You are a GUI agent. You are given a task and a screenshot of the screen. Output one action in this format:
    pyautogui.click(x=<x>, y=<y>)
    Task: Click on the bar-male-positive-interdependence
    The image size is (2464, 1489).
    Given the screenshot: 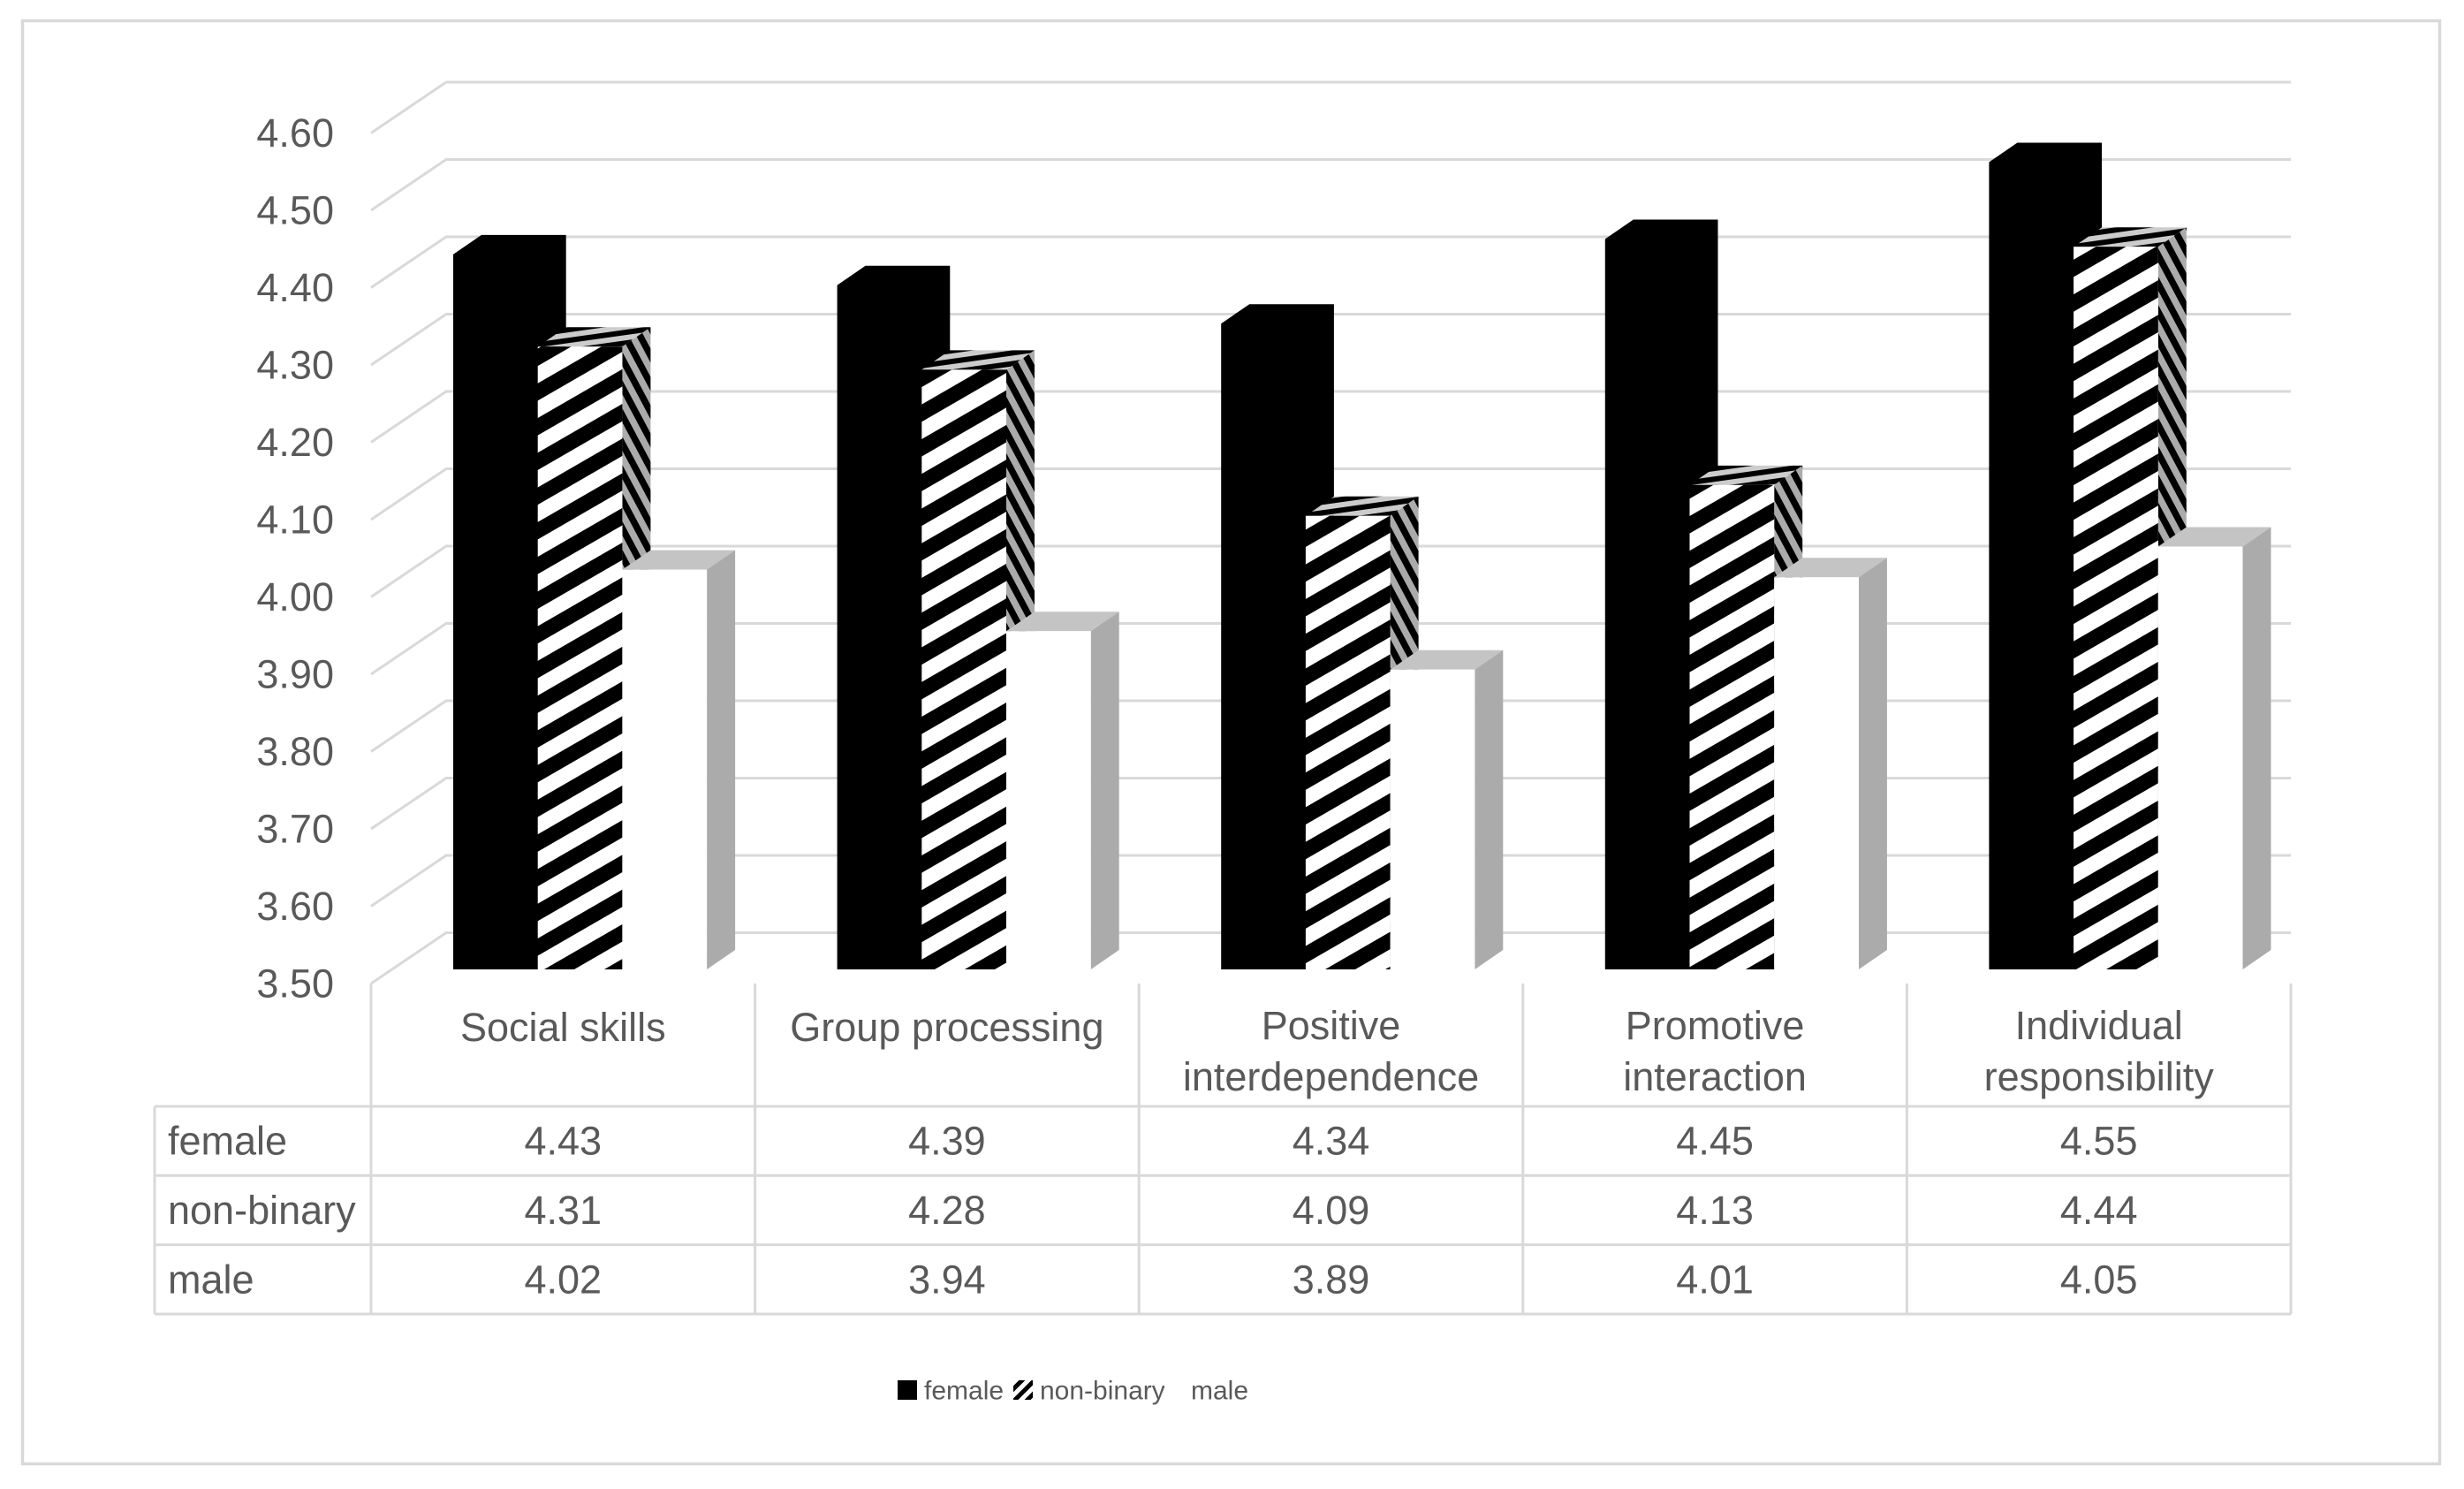 What is the action you would take?
    pyautogui.click(x=1447, y=809)
    